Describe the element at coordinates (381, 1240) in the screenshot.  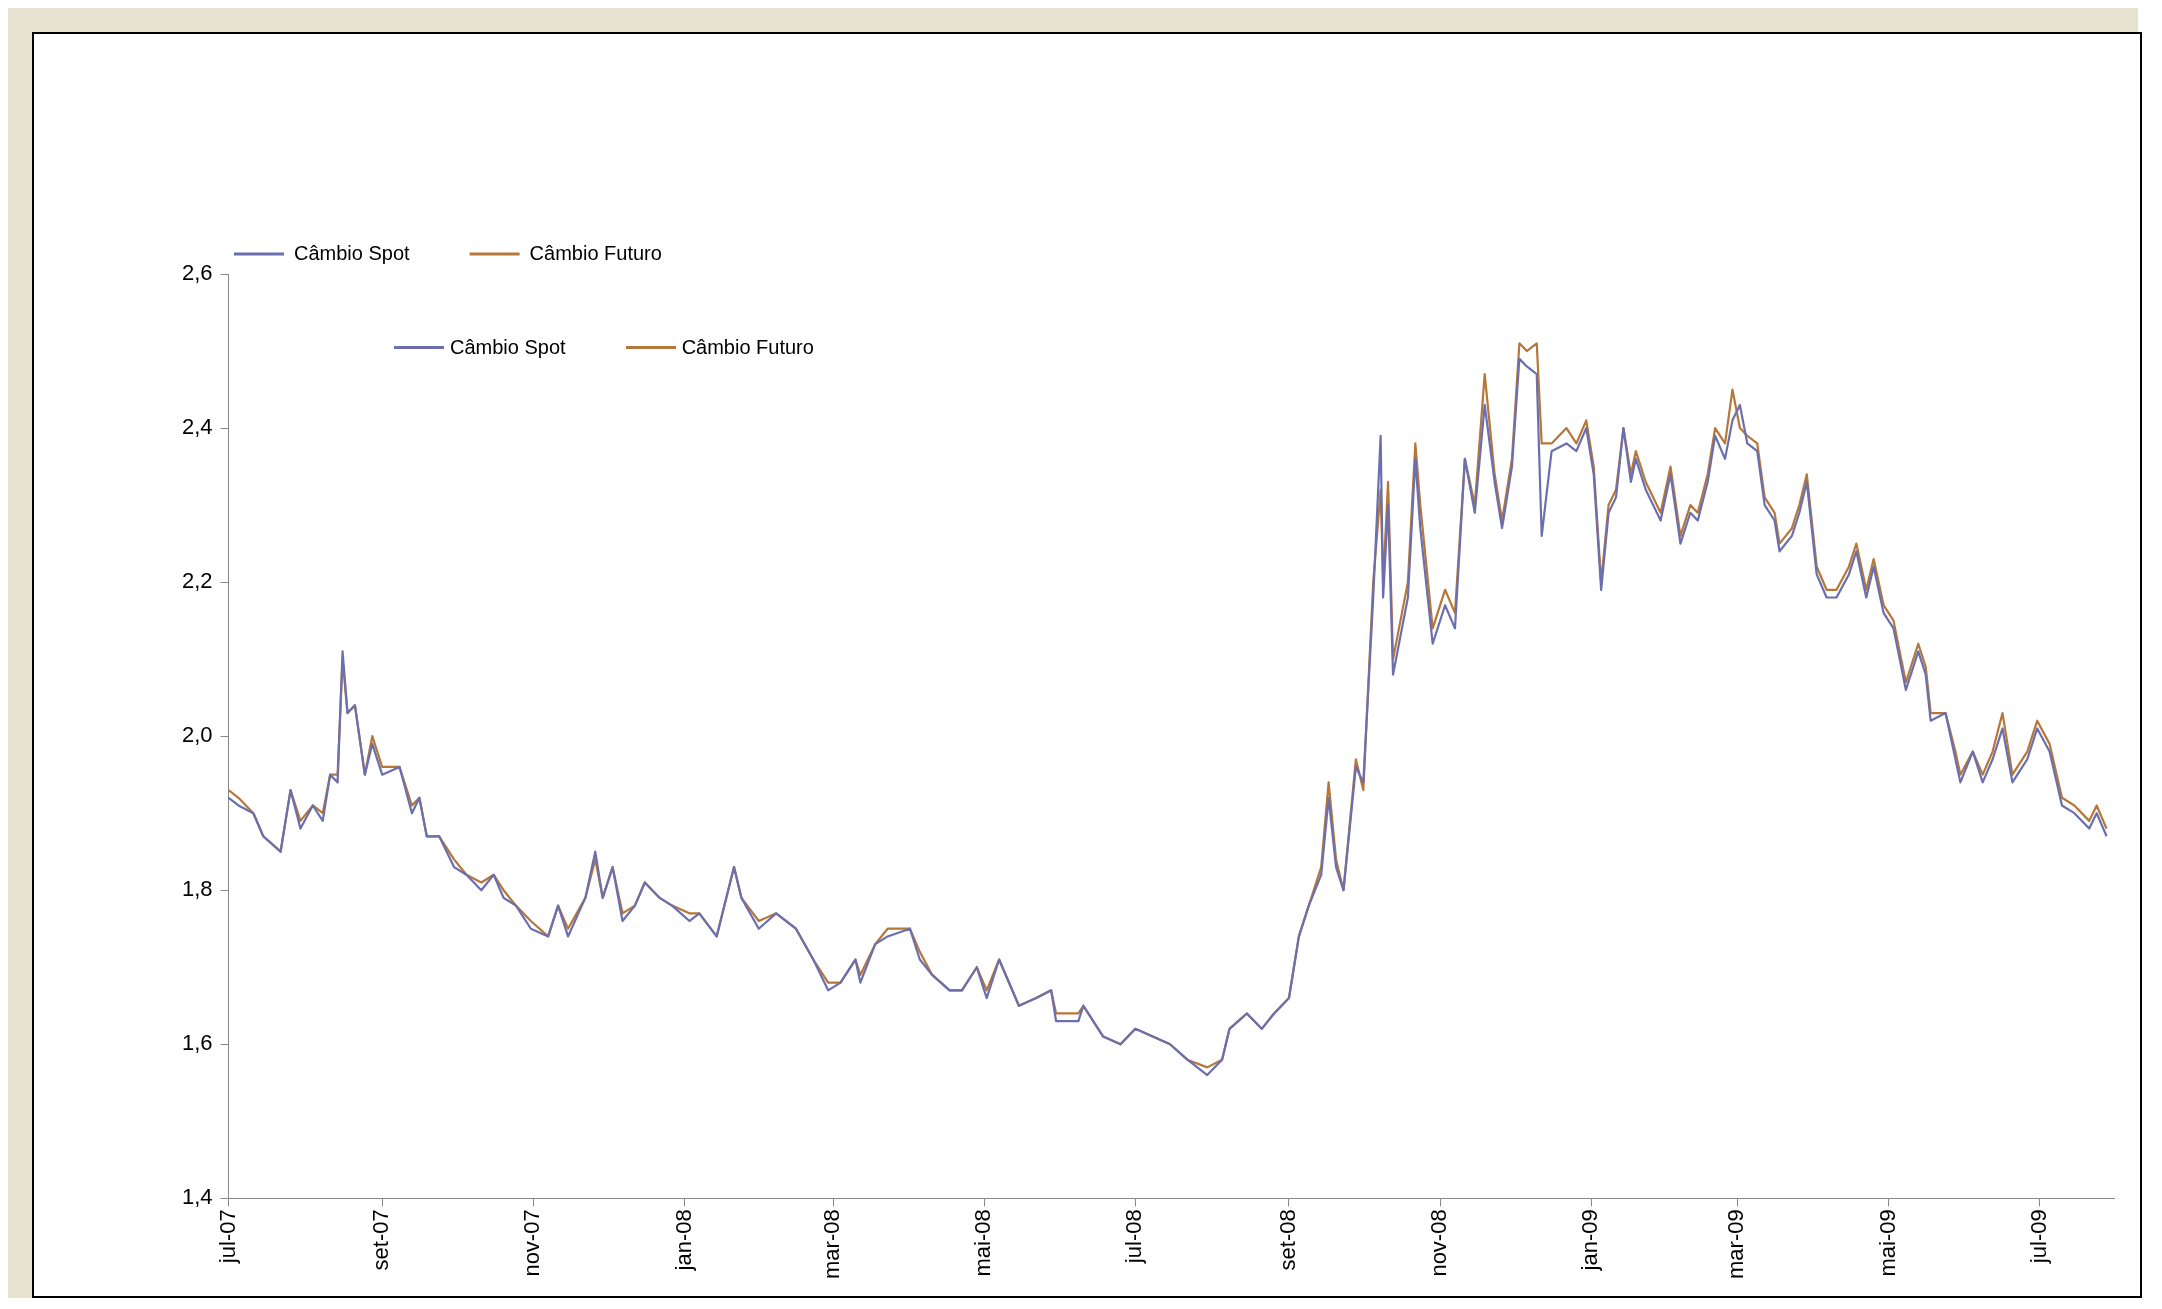
I see `x-tick-label: set-07` at that location.